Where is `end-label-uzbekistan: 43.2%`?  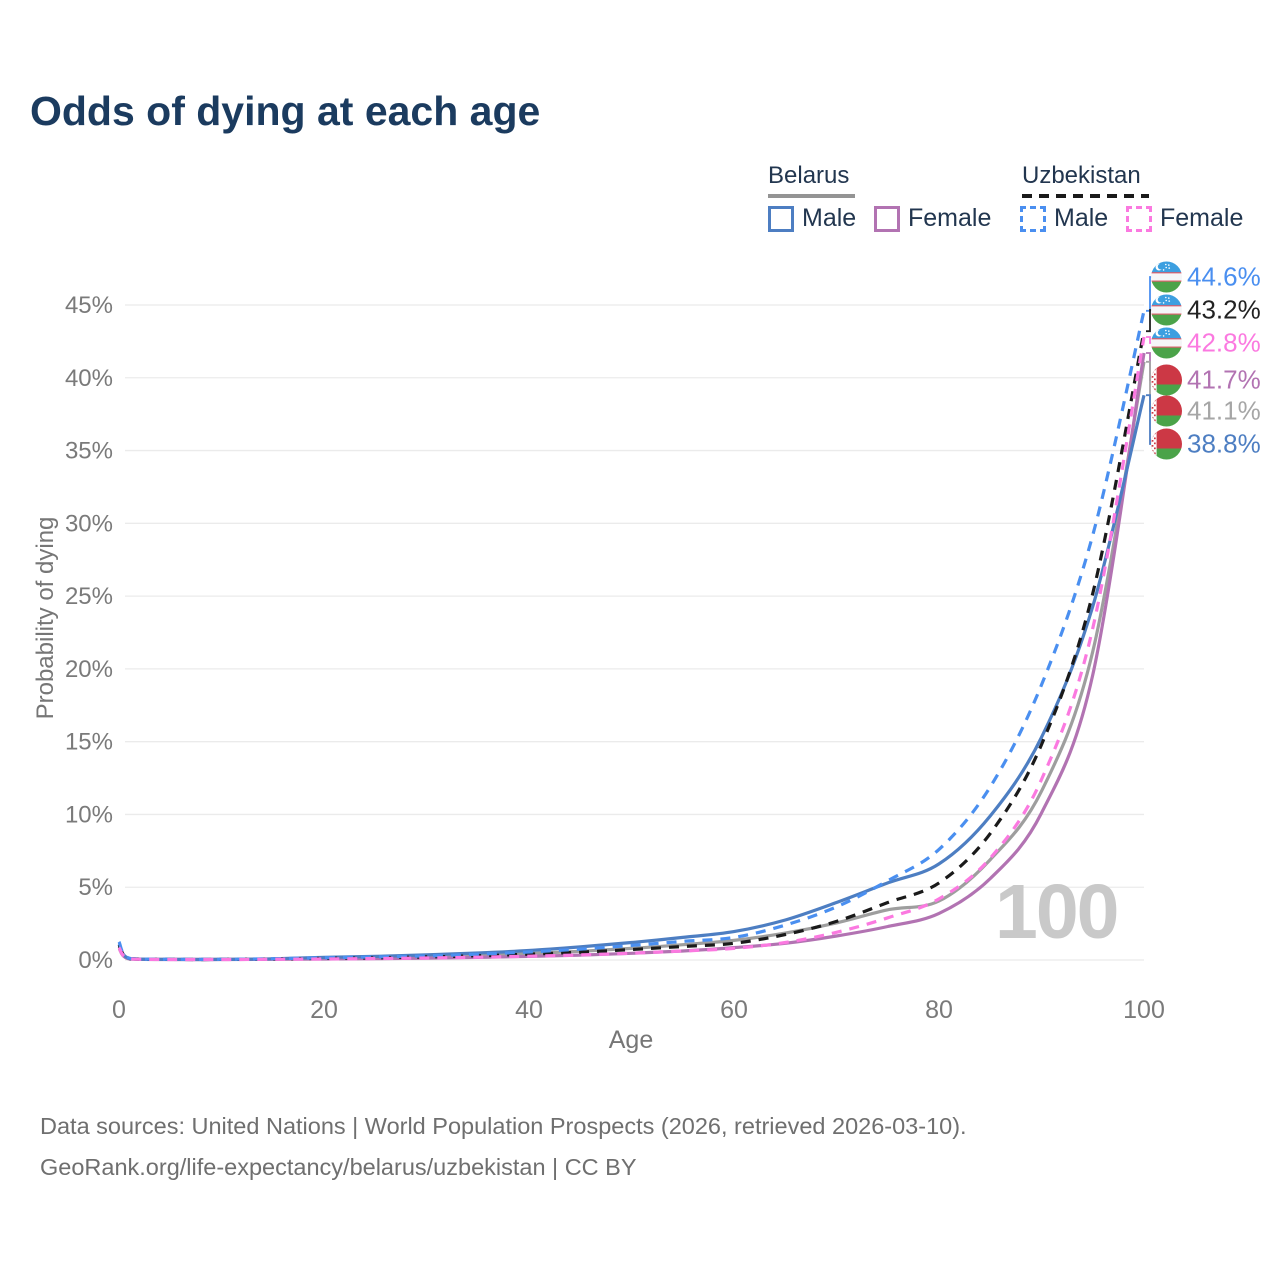 end-label-uzbekistan: 43.2% is located at coordinates (1206, 310).